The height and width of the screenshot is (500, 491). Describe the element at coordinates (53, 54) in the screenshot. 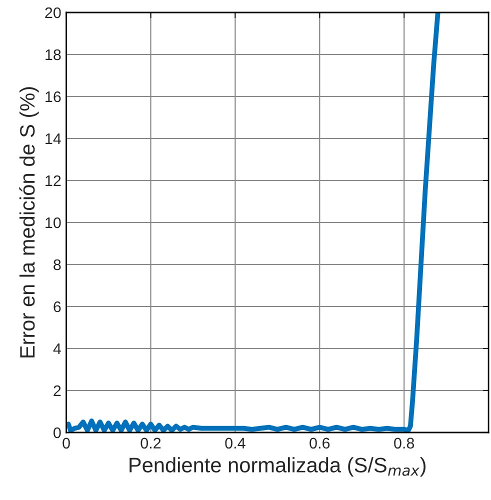

I see `y-tick-label: 18` at that location.